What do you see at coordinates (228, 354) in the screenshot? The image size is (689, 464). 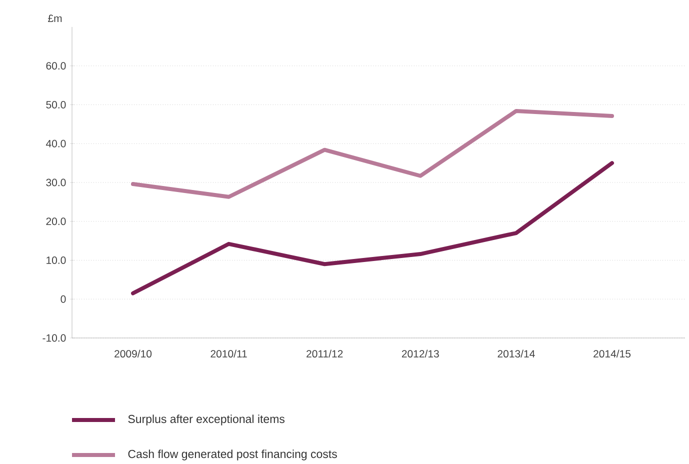 I see `x-tick-label: 2010/11` at bounding box center [228, 354].